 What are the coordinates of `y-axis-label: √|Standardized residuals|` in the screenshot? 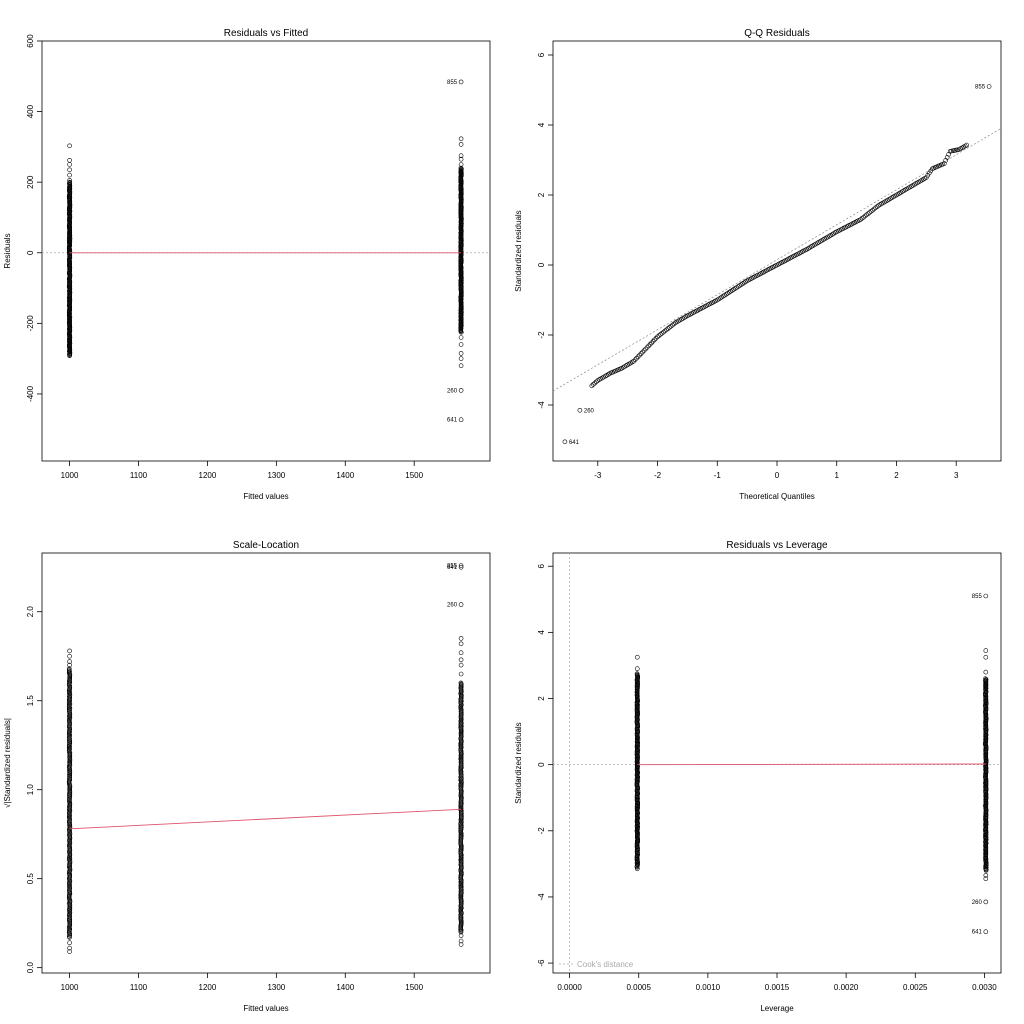 It's located at (7, 763).